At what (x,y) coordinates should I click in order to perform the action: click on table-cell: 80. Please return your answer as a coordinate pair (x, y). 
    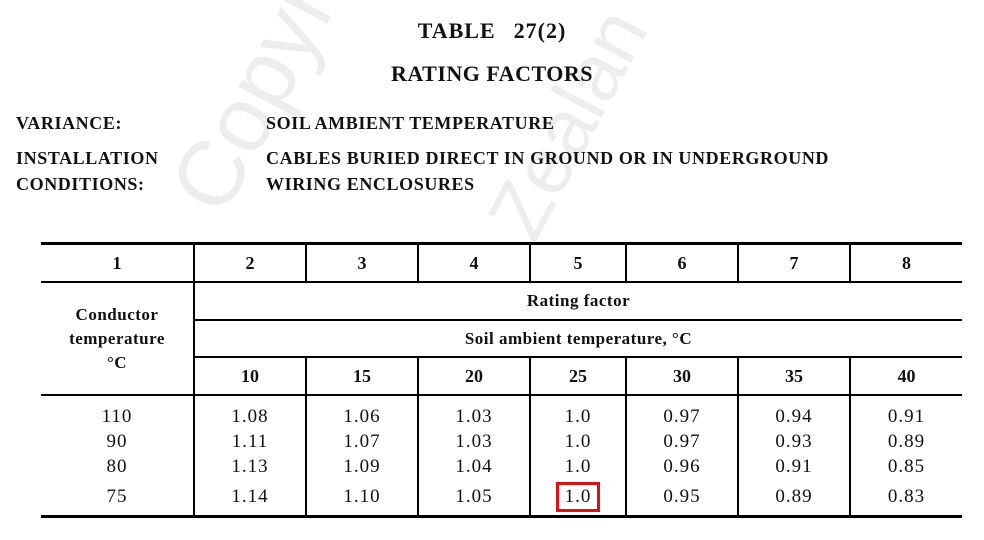
    Looking at the image, I should click on (117, 466).